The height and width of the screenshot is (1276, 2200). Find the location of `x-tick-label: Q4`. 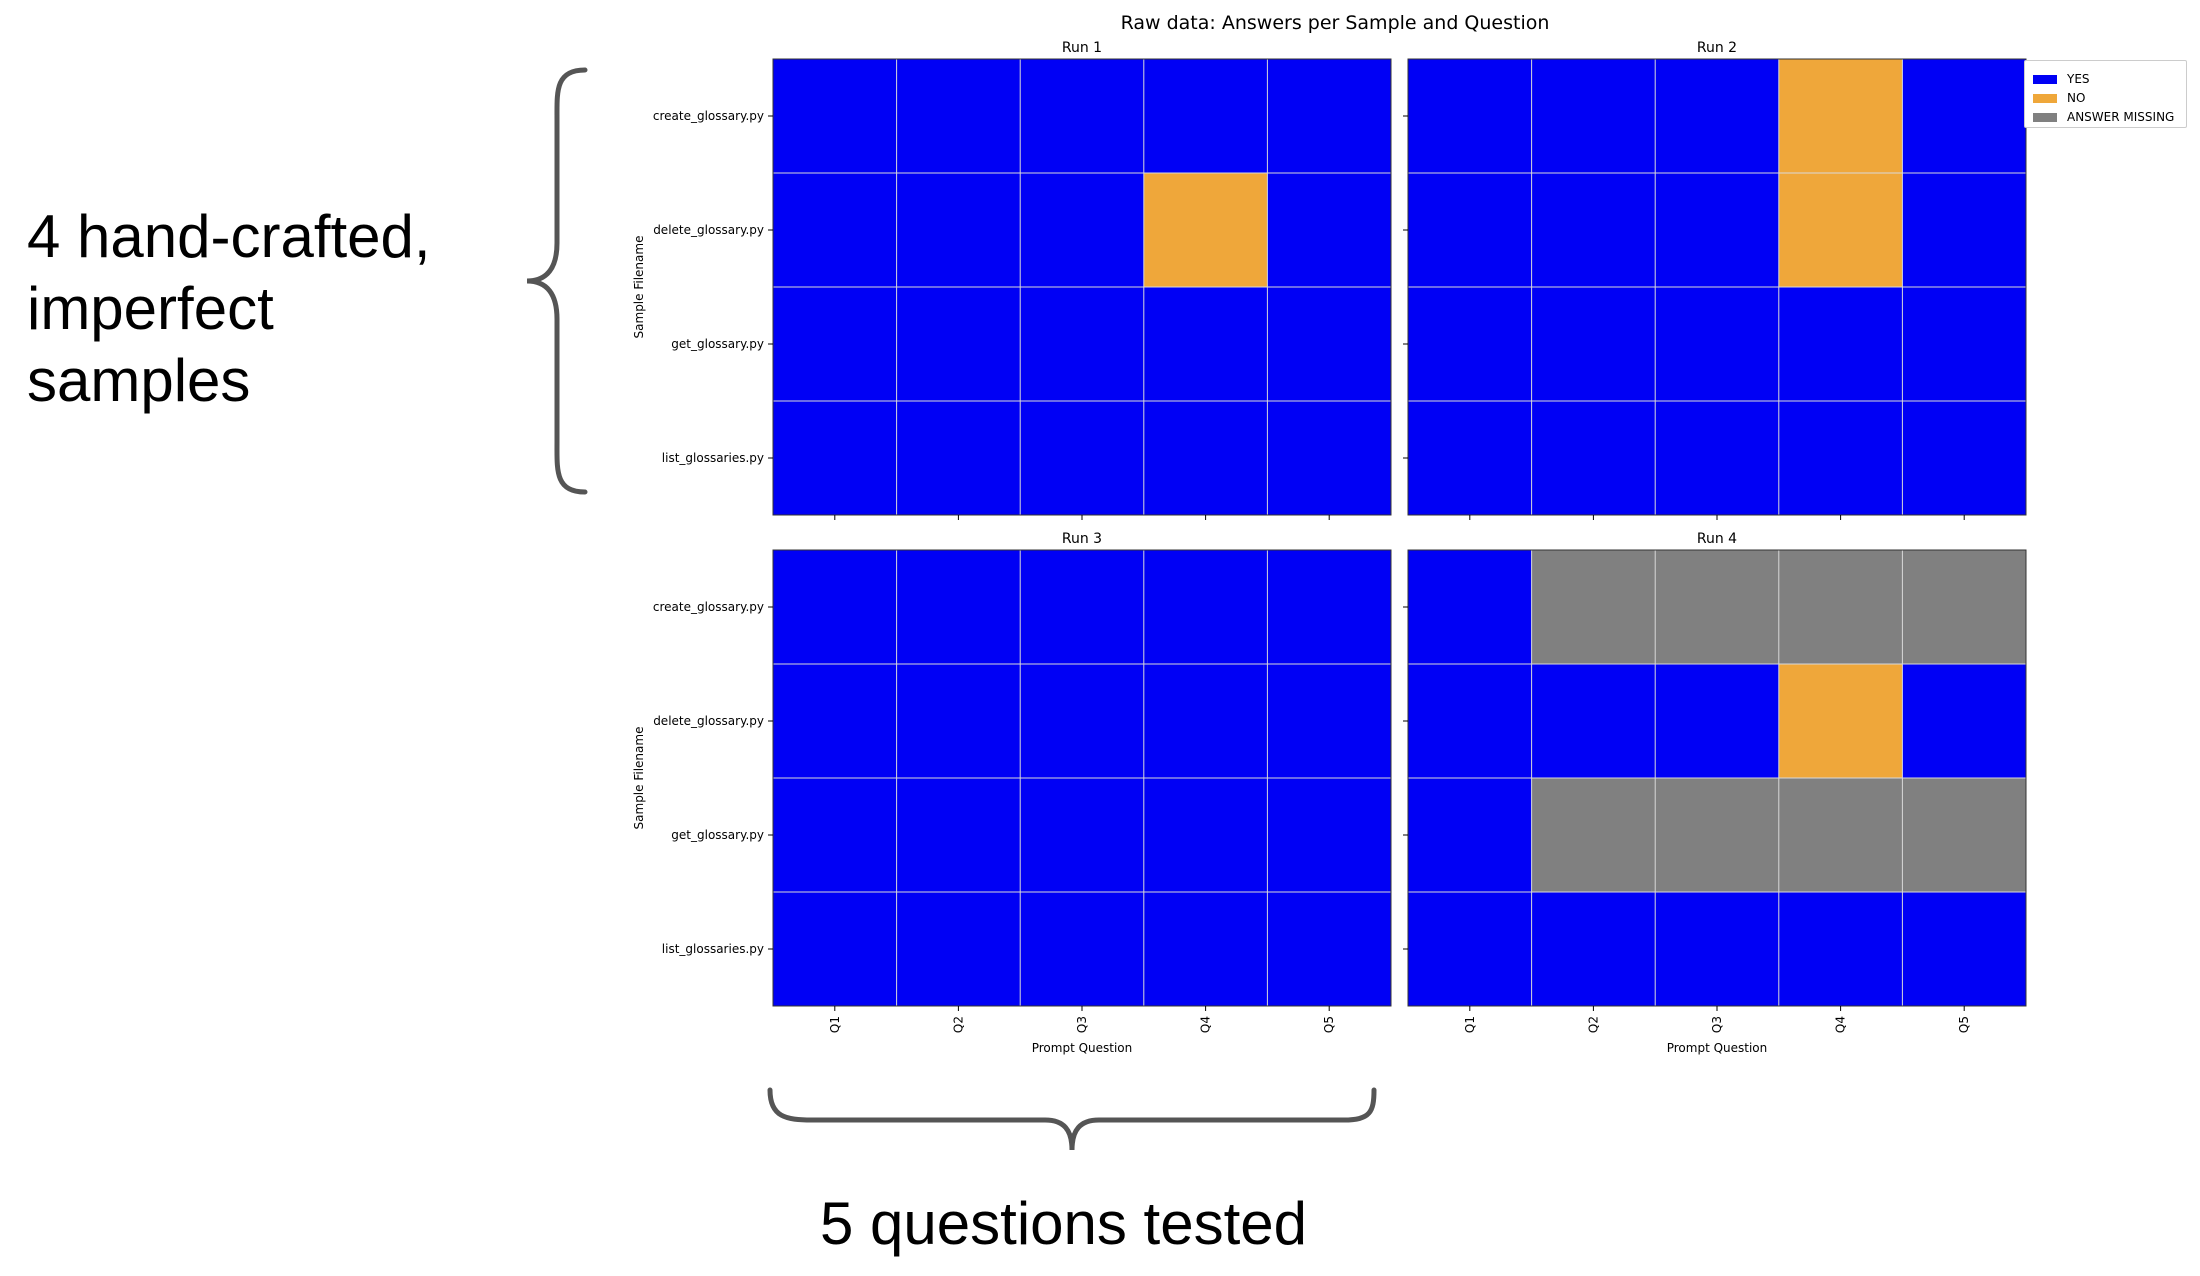

x-tick-label: Q4 is located at coordinates (1841, 1024).